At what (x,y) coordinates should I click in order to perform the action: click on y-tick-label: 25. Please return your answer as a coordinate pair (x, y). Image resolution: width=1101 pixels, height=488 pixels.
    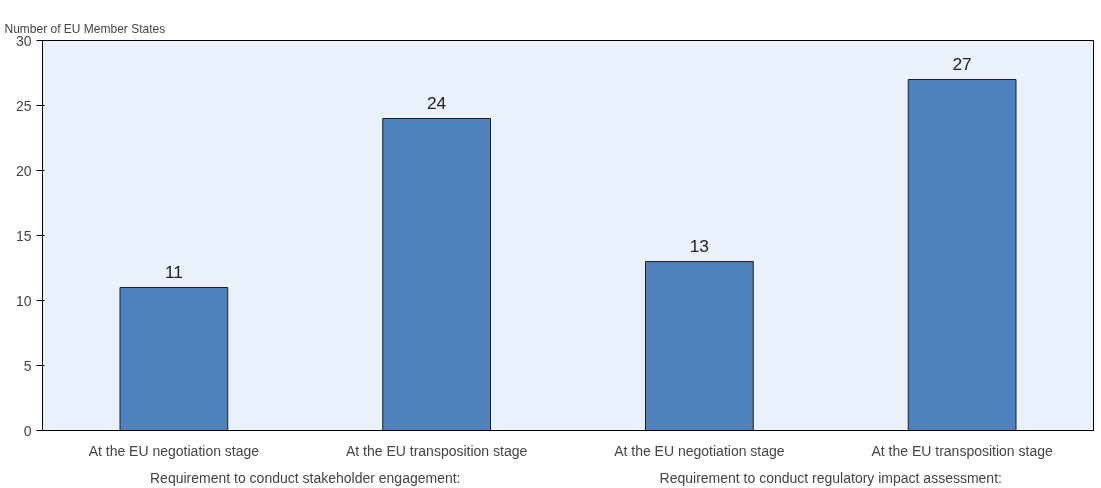
    Looking at the image, I should click on (23, 105).